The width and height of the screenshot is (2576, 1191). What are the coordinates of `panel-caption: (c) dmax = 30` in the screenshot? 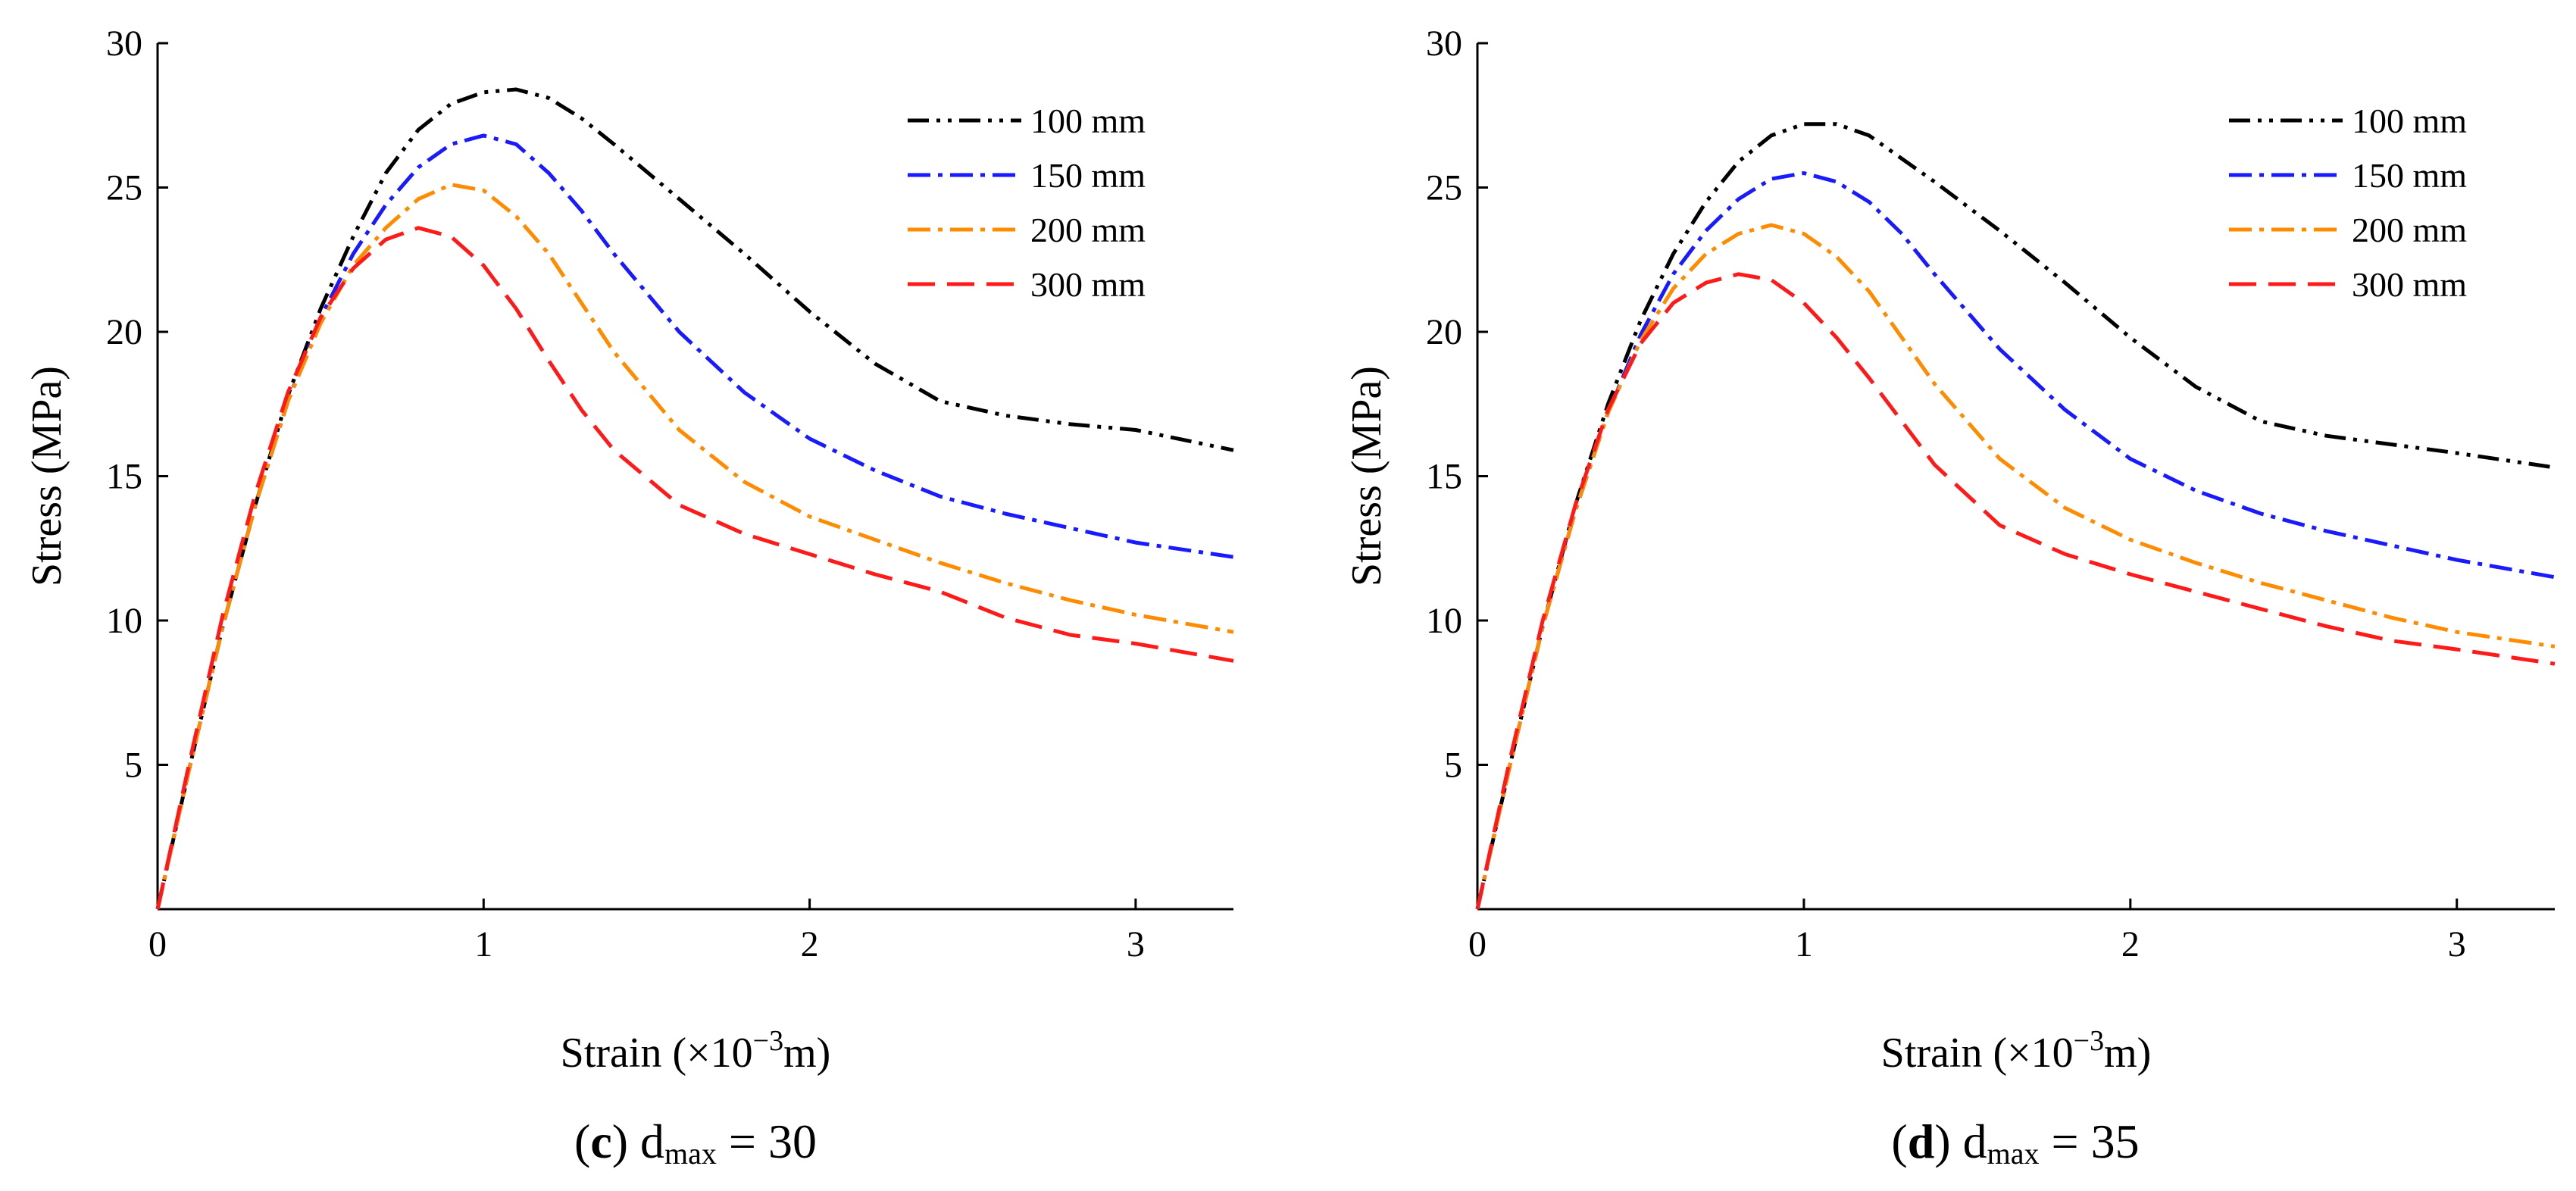 It's located at (695, 1142).